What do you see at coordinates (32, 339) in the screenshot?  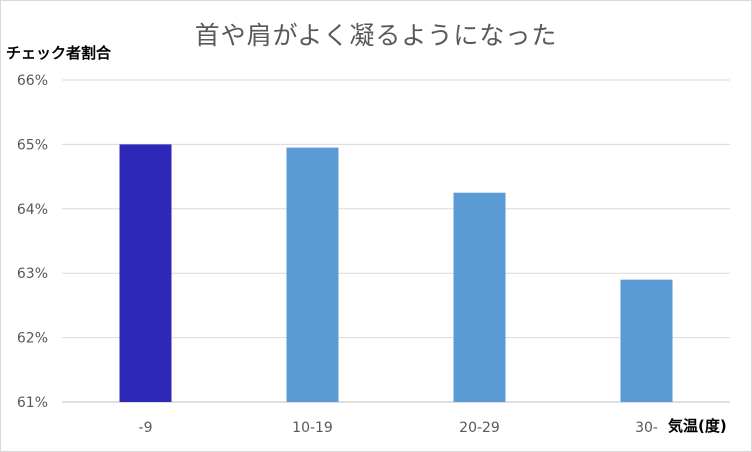 I see `y-tick-label: 62%` at bounding box center [32, 339].